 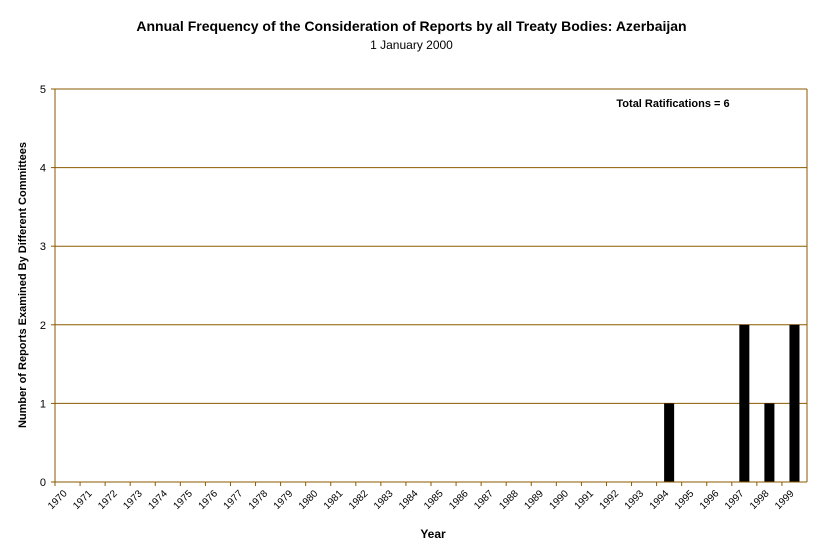 I want to click on x-tick-label-1978: 1978, so click(x=259, y=500).